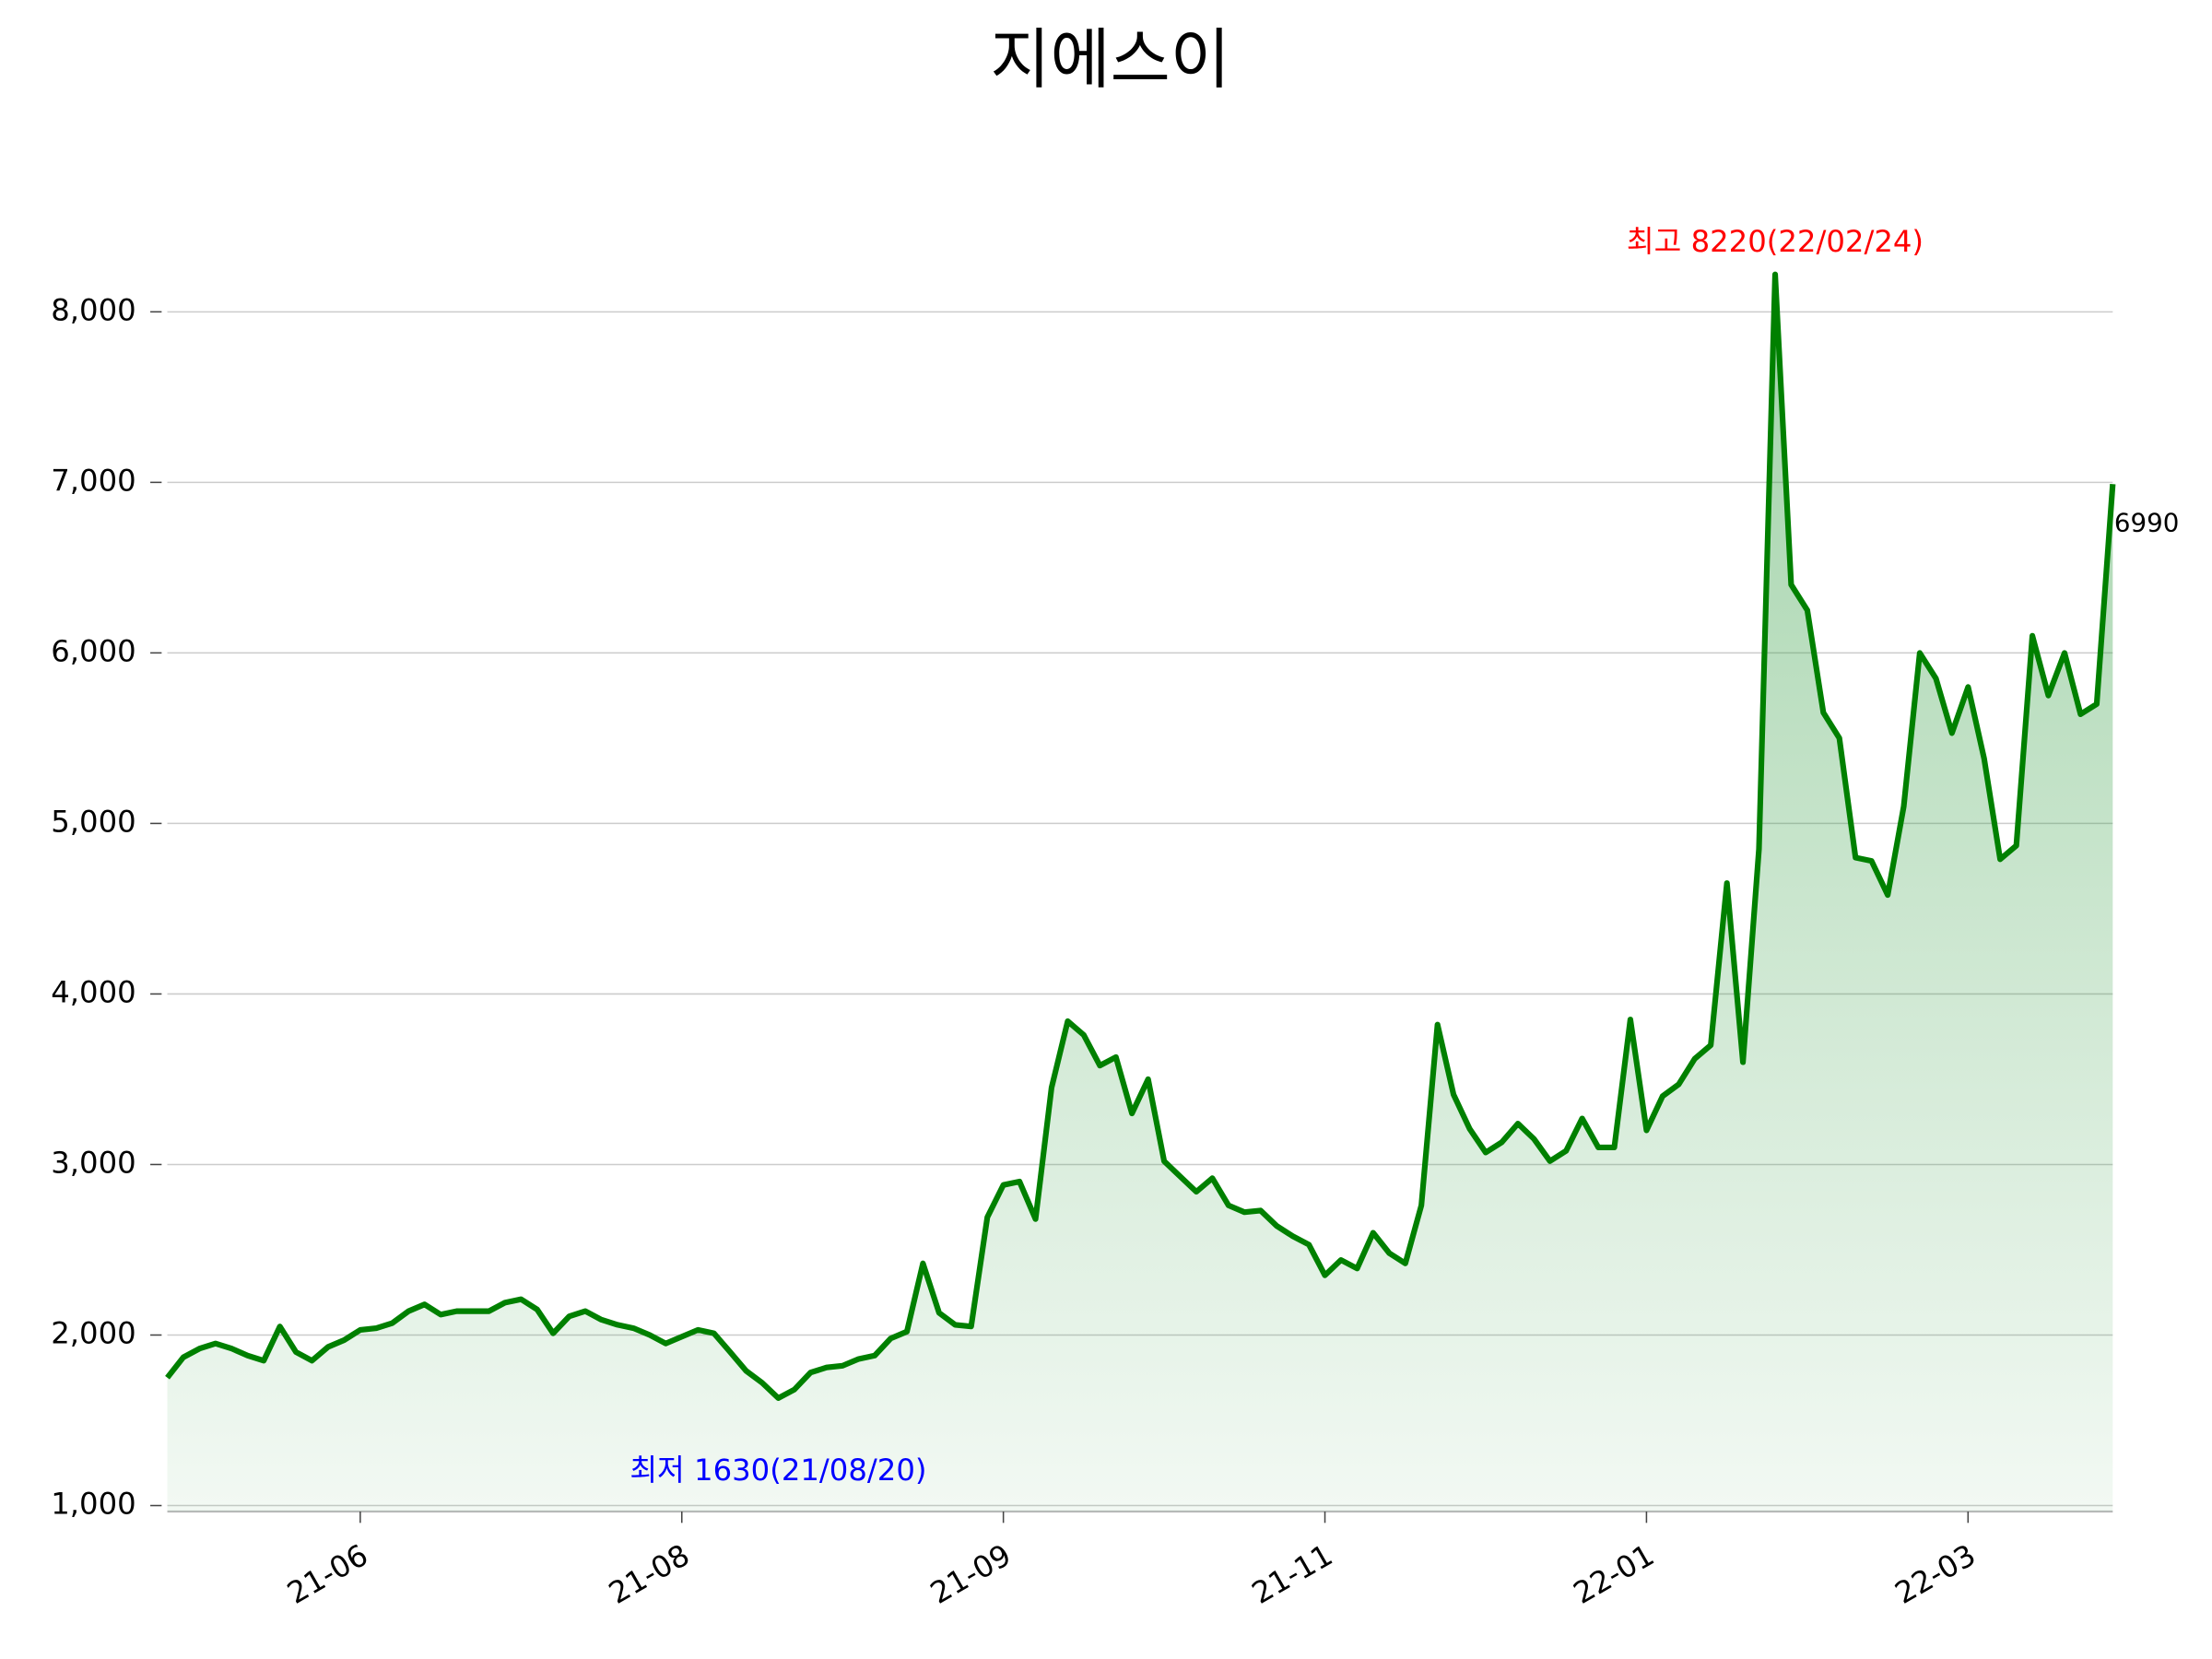 The image size is (2212, 1659). I want to click on x-tick-label: 21-08, so click(649, 1574).